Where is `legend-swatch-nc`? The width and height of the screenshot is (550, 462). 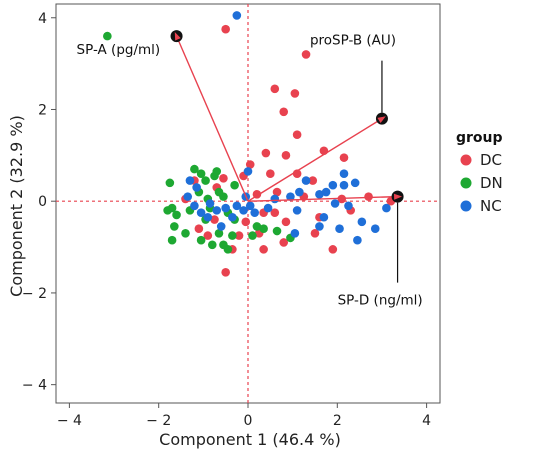 legend-swatch-nc is located at coordinates (466, 206).